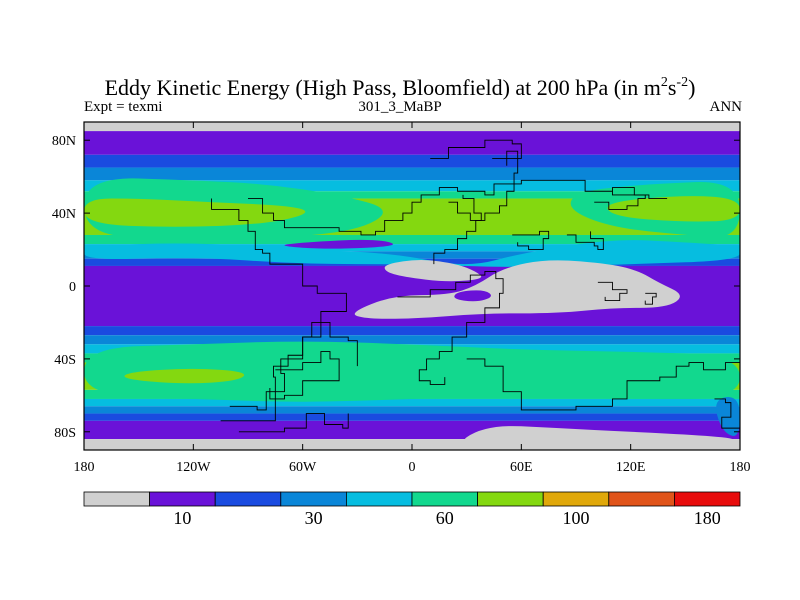  What do you see at coordinates (123, 107) in the screenshot?
I see `experiment-label: Expt = texmi` at bounding box center [123, 107].